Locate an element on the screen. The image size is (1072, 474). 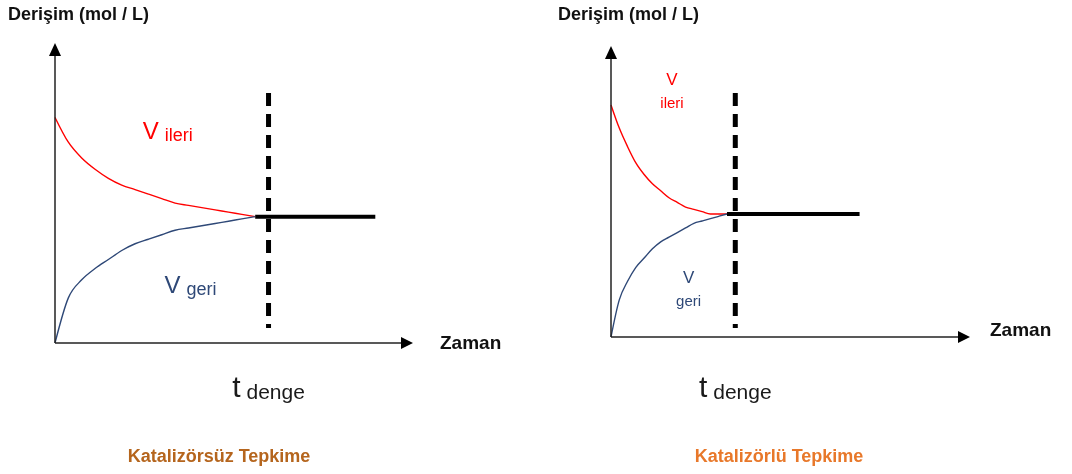
series-label: Vgeri is located at coordinates (689, 288).